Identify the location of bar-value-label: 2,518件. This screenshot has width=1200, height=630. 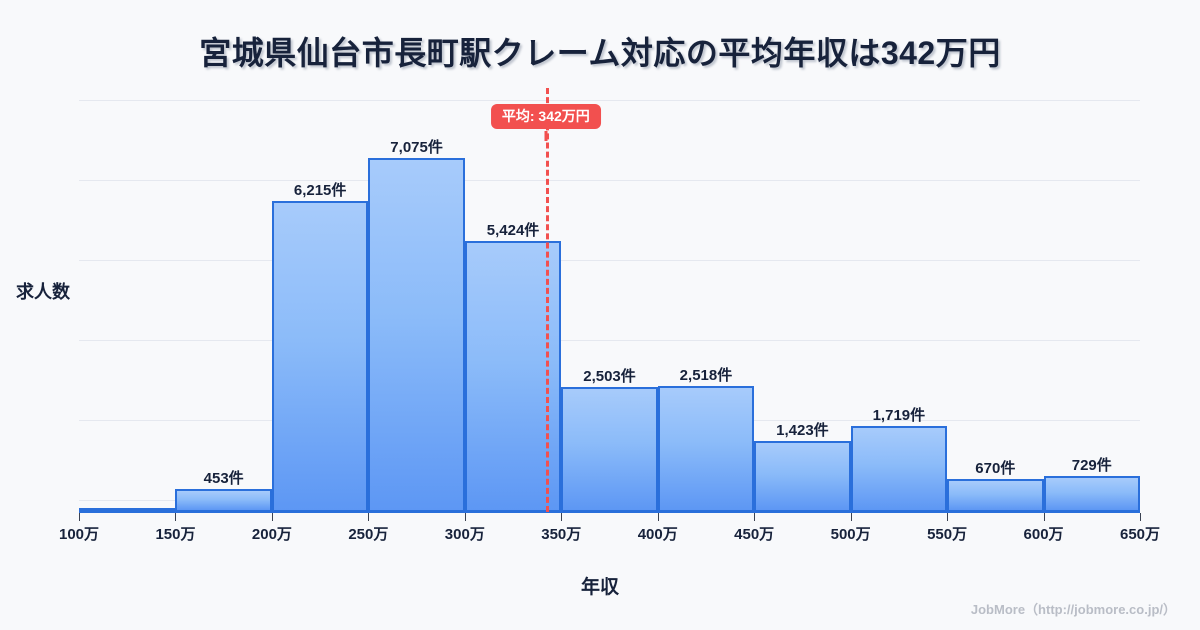
(706, 376).